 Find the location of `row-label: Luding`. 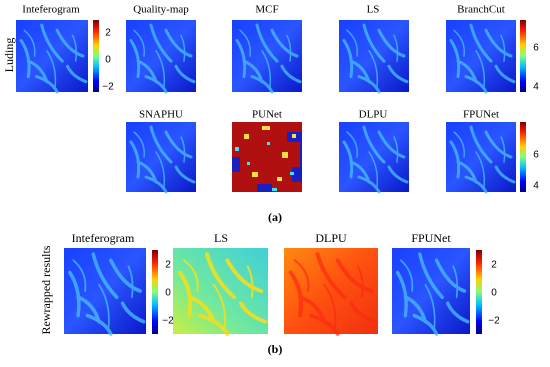

row-label: Luding is located at coordinates (9, 55).